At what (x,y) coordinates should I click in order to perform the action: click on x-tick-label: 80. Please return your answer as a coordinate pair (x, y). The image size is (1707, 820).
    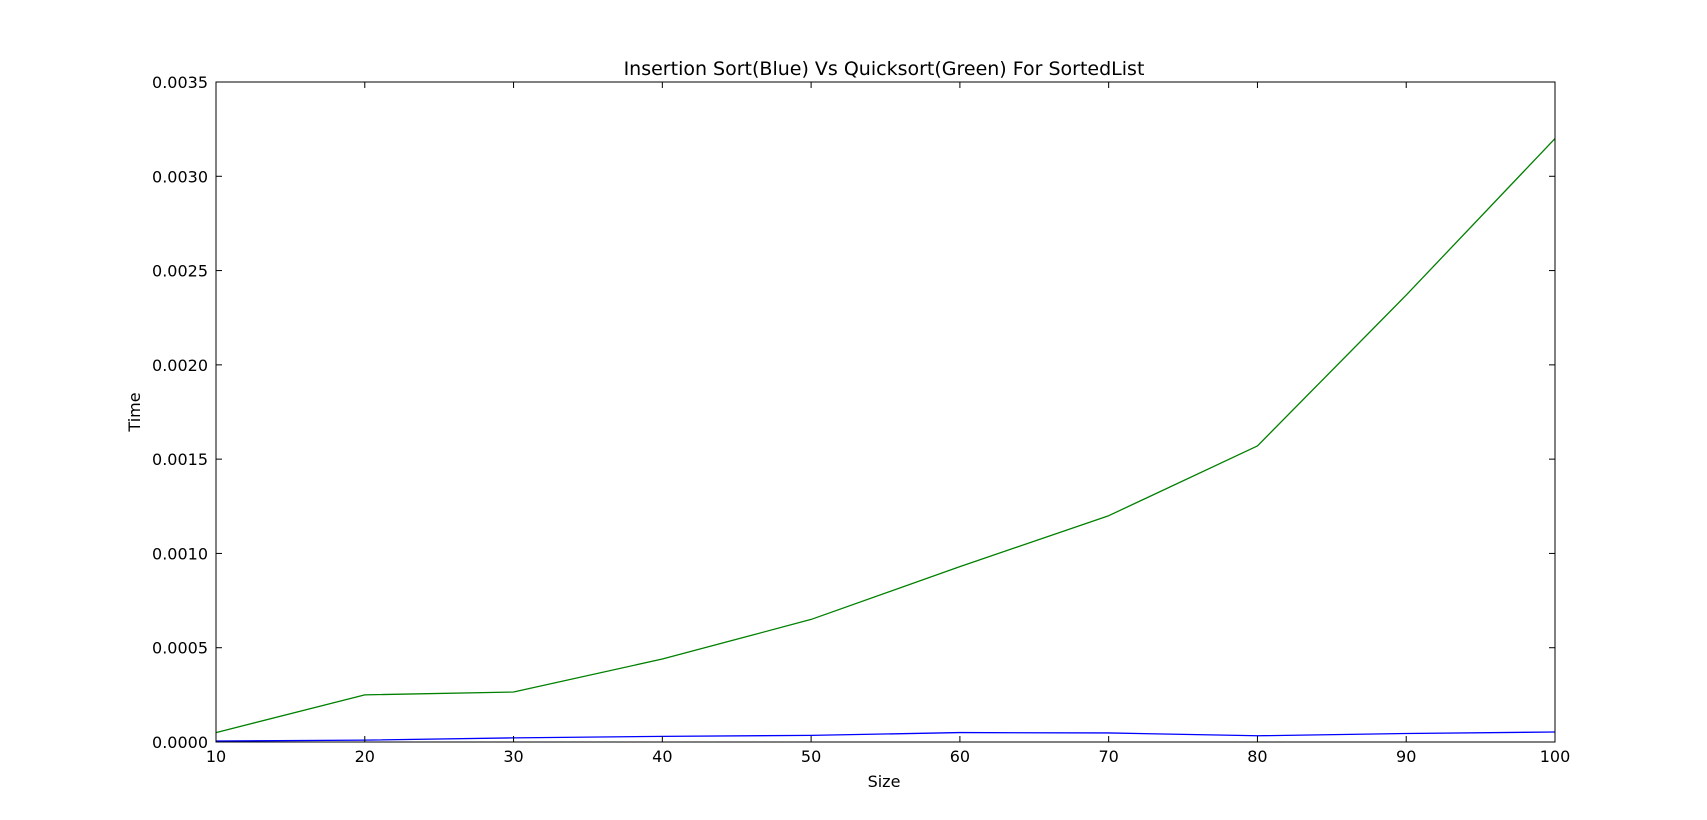
    Looking at the image, I should click on (1257, 756).